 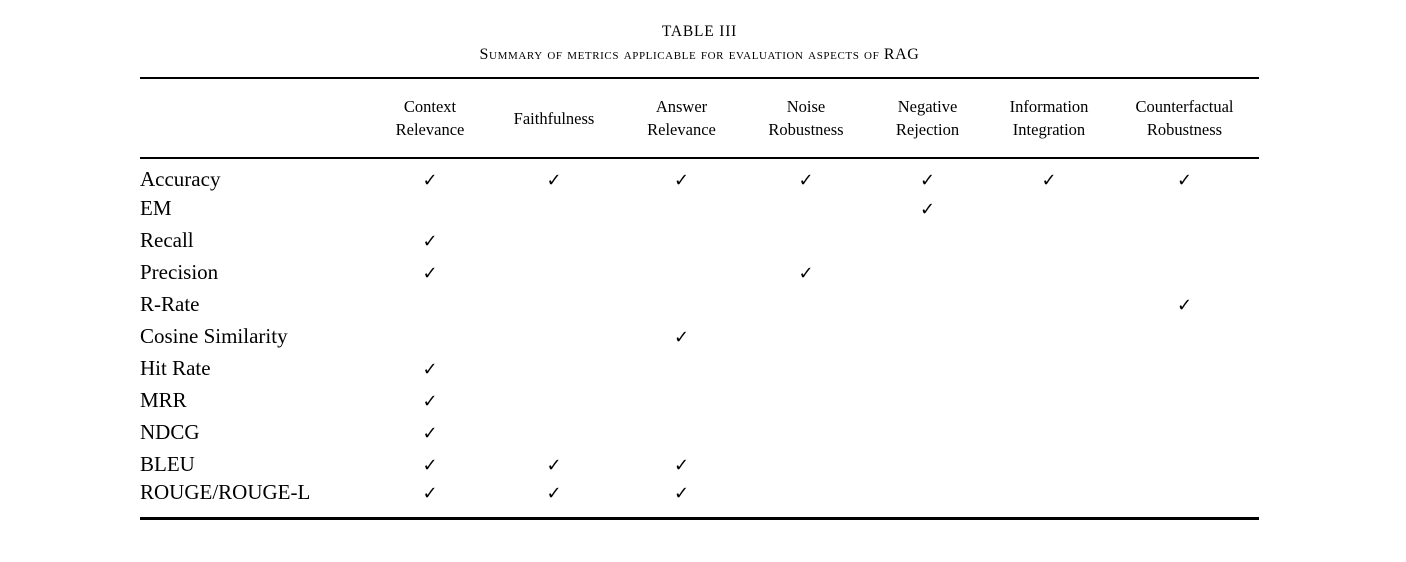 I want to click on table-row: EM ✓, so click(x=699, y=208).